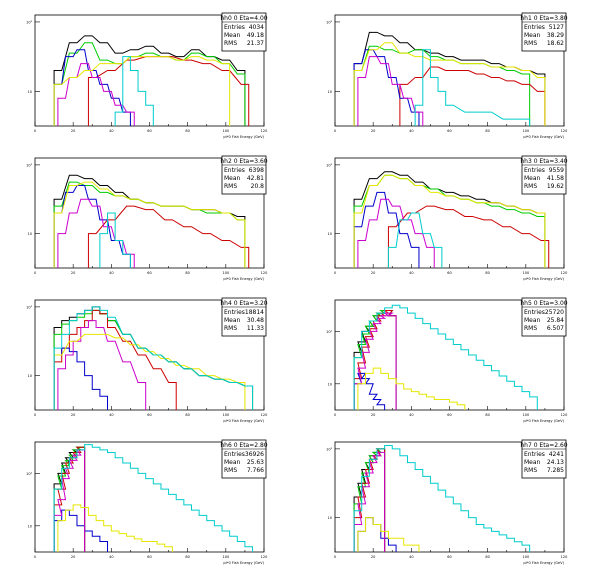  I want to click on stats-value: 25720, so click(554, 312).